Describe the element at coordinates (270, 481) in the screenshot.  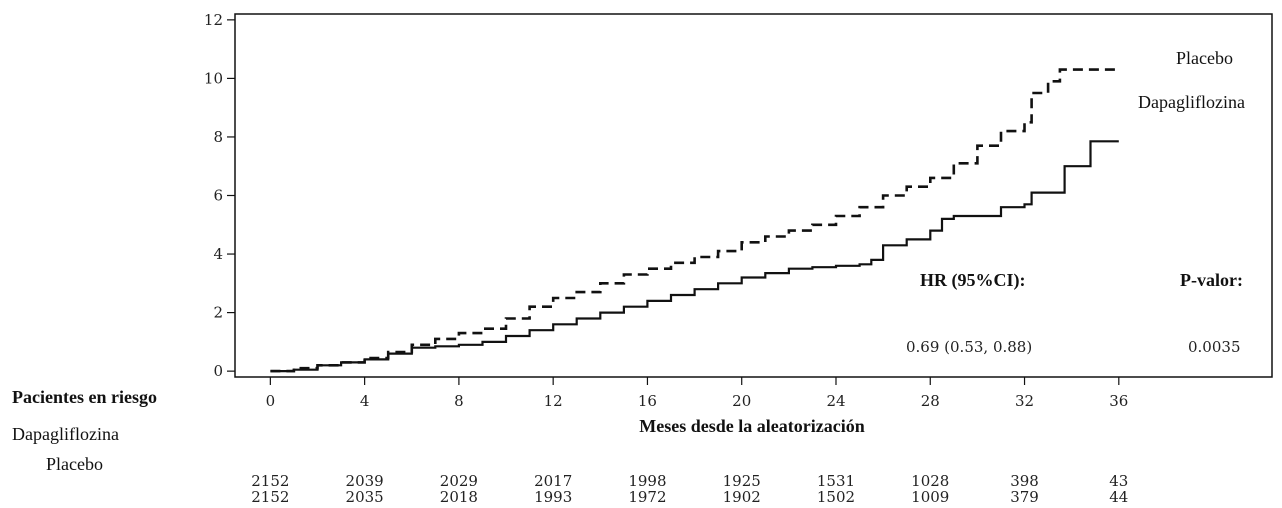
I see `risk-value-dapagliflozina: 2152` at that location.